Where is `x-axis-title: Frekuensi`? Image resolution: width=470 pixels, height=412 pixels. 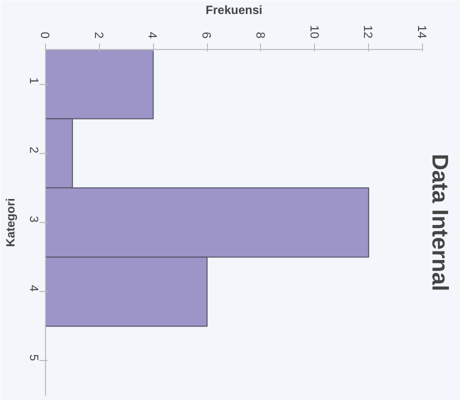
x-axis-title: Frekuensi is located at coordinates (234, 10).